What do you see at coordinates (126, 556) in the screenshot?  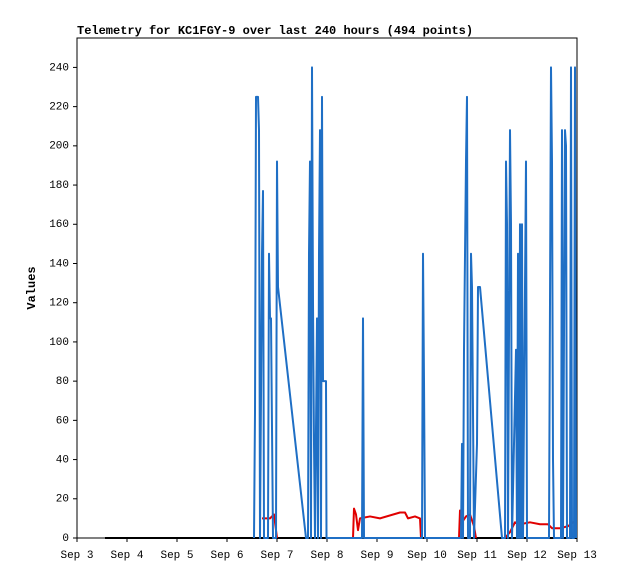 I see `x-tick-label: Sep 4` at bounding box center [126, 556].